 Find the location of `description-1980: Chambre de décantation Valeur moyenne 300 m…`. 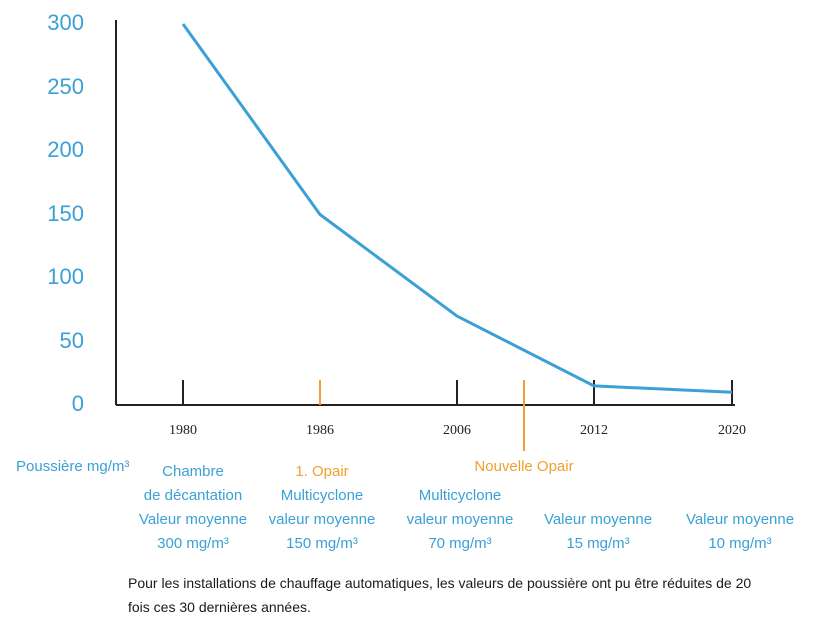

description-1980: Chambre de décantation Valeur moyenne 300 m… is located at coordinates (193, 508).